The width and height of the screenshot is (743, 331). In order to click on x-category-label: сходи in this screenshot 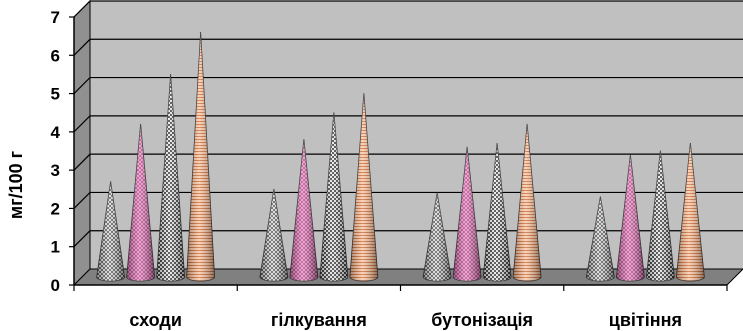, I will do `click(155, 320)`.